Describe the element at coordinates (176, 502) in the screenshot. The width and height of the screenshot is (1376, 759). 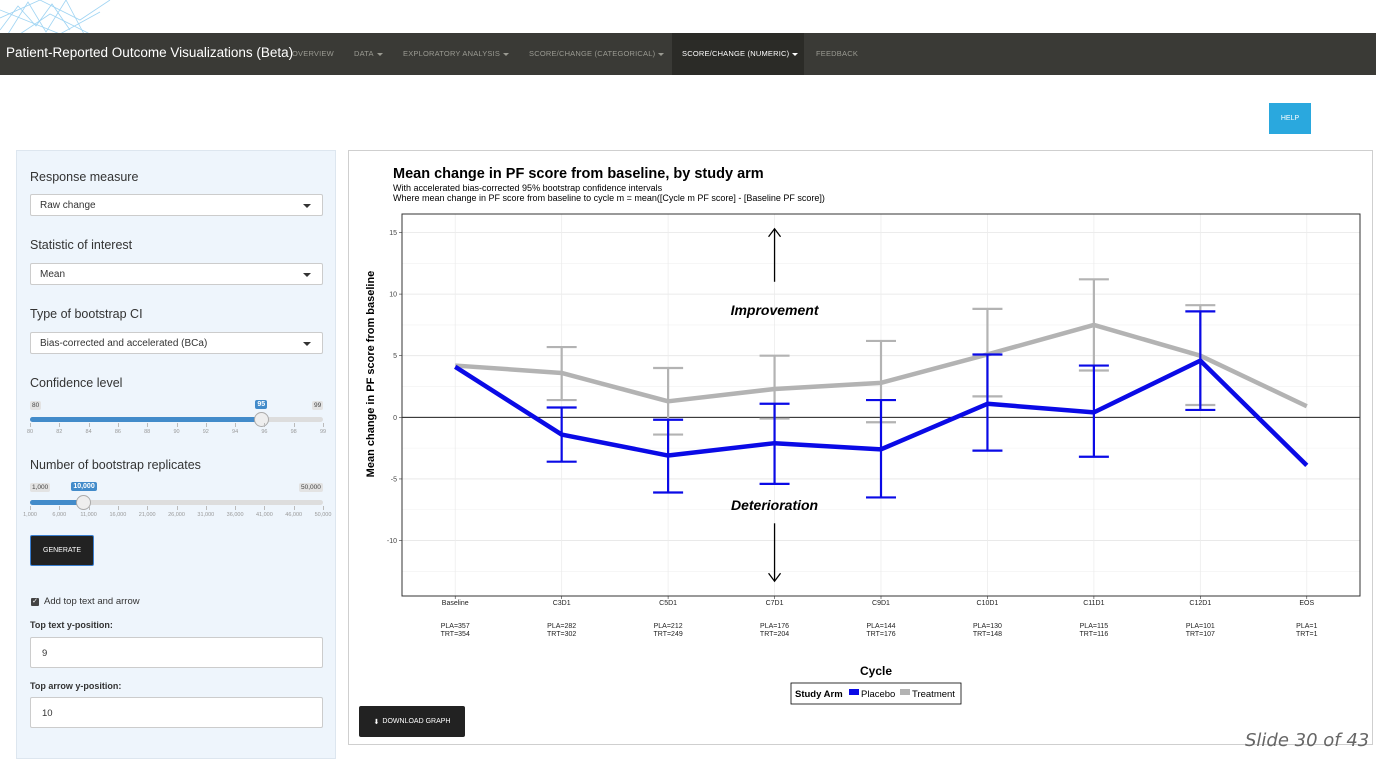
I see `replicates-slider` at that location.